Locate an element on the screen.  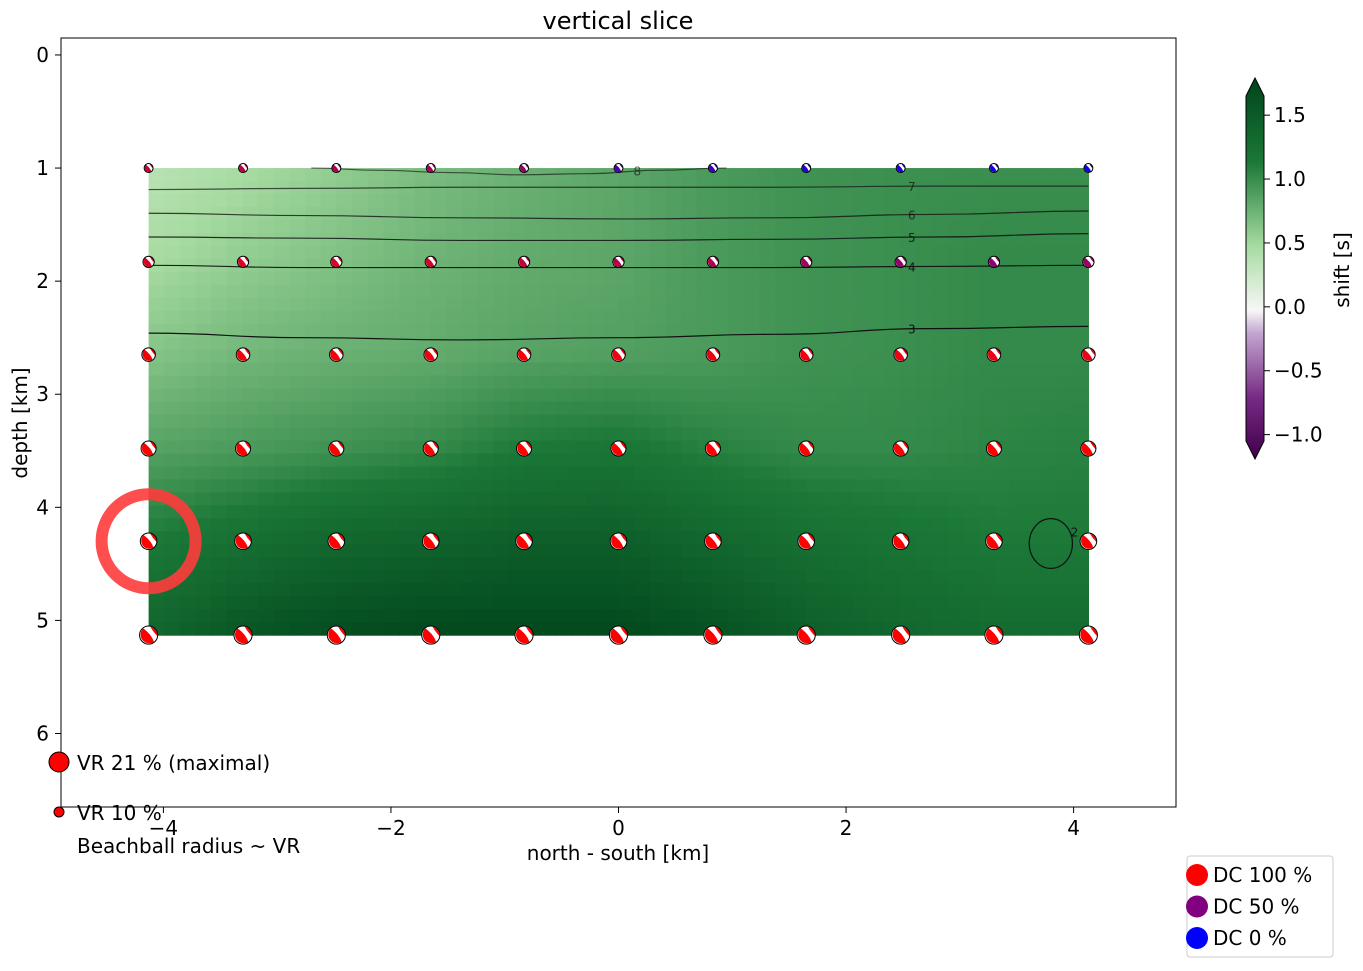
x-axis-label: north - south [km] is located at coordinates (618, 853).